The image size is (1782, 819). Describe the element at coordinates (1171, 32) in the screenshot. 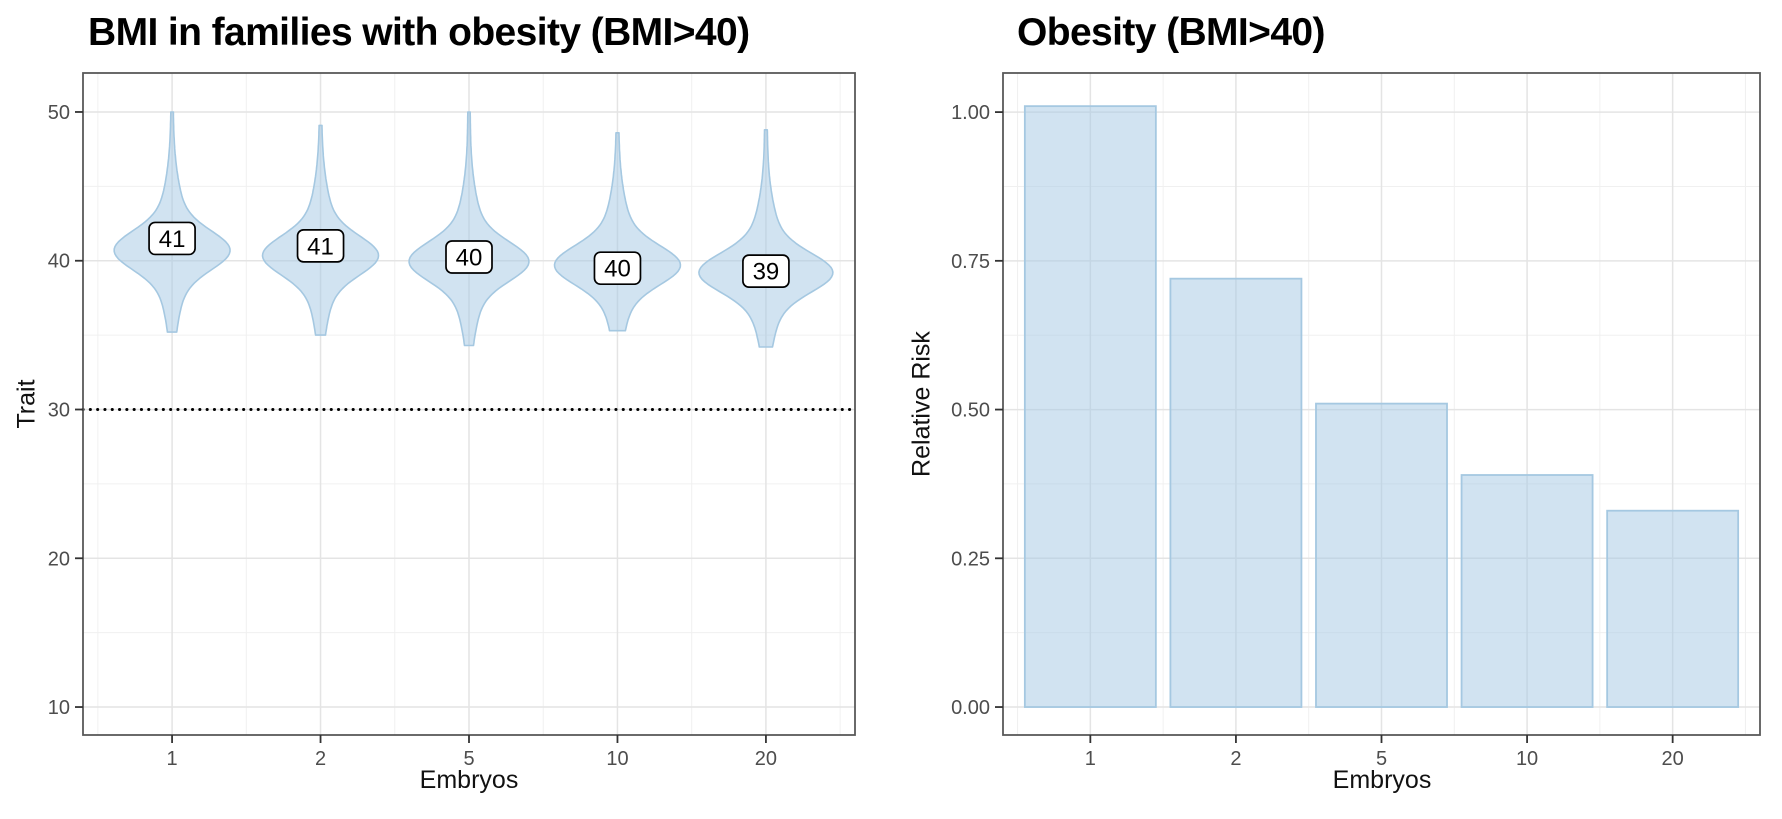

I see `bar-chart-title: Obesity (BMI>40)` at that location.